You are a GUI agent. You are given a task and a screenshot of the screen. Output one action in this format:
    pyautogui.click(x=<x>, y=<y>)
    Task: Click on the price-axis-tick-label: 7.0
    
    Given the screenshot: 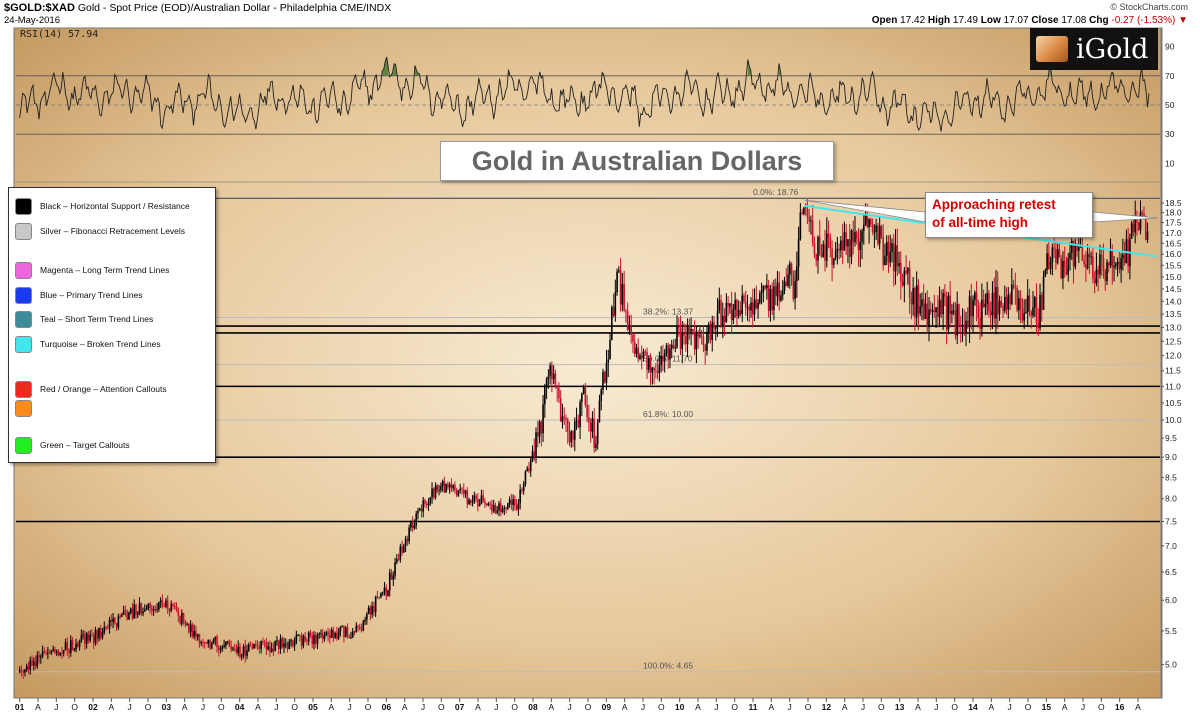 What is the action you would take?
    pyautogui.click(x=1171, y=546)
    